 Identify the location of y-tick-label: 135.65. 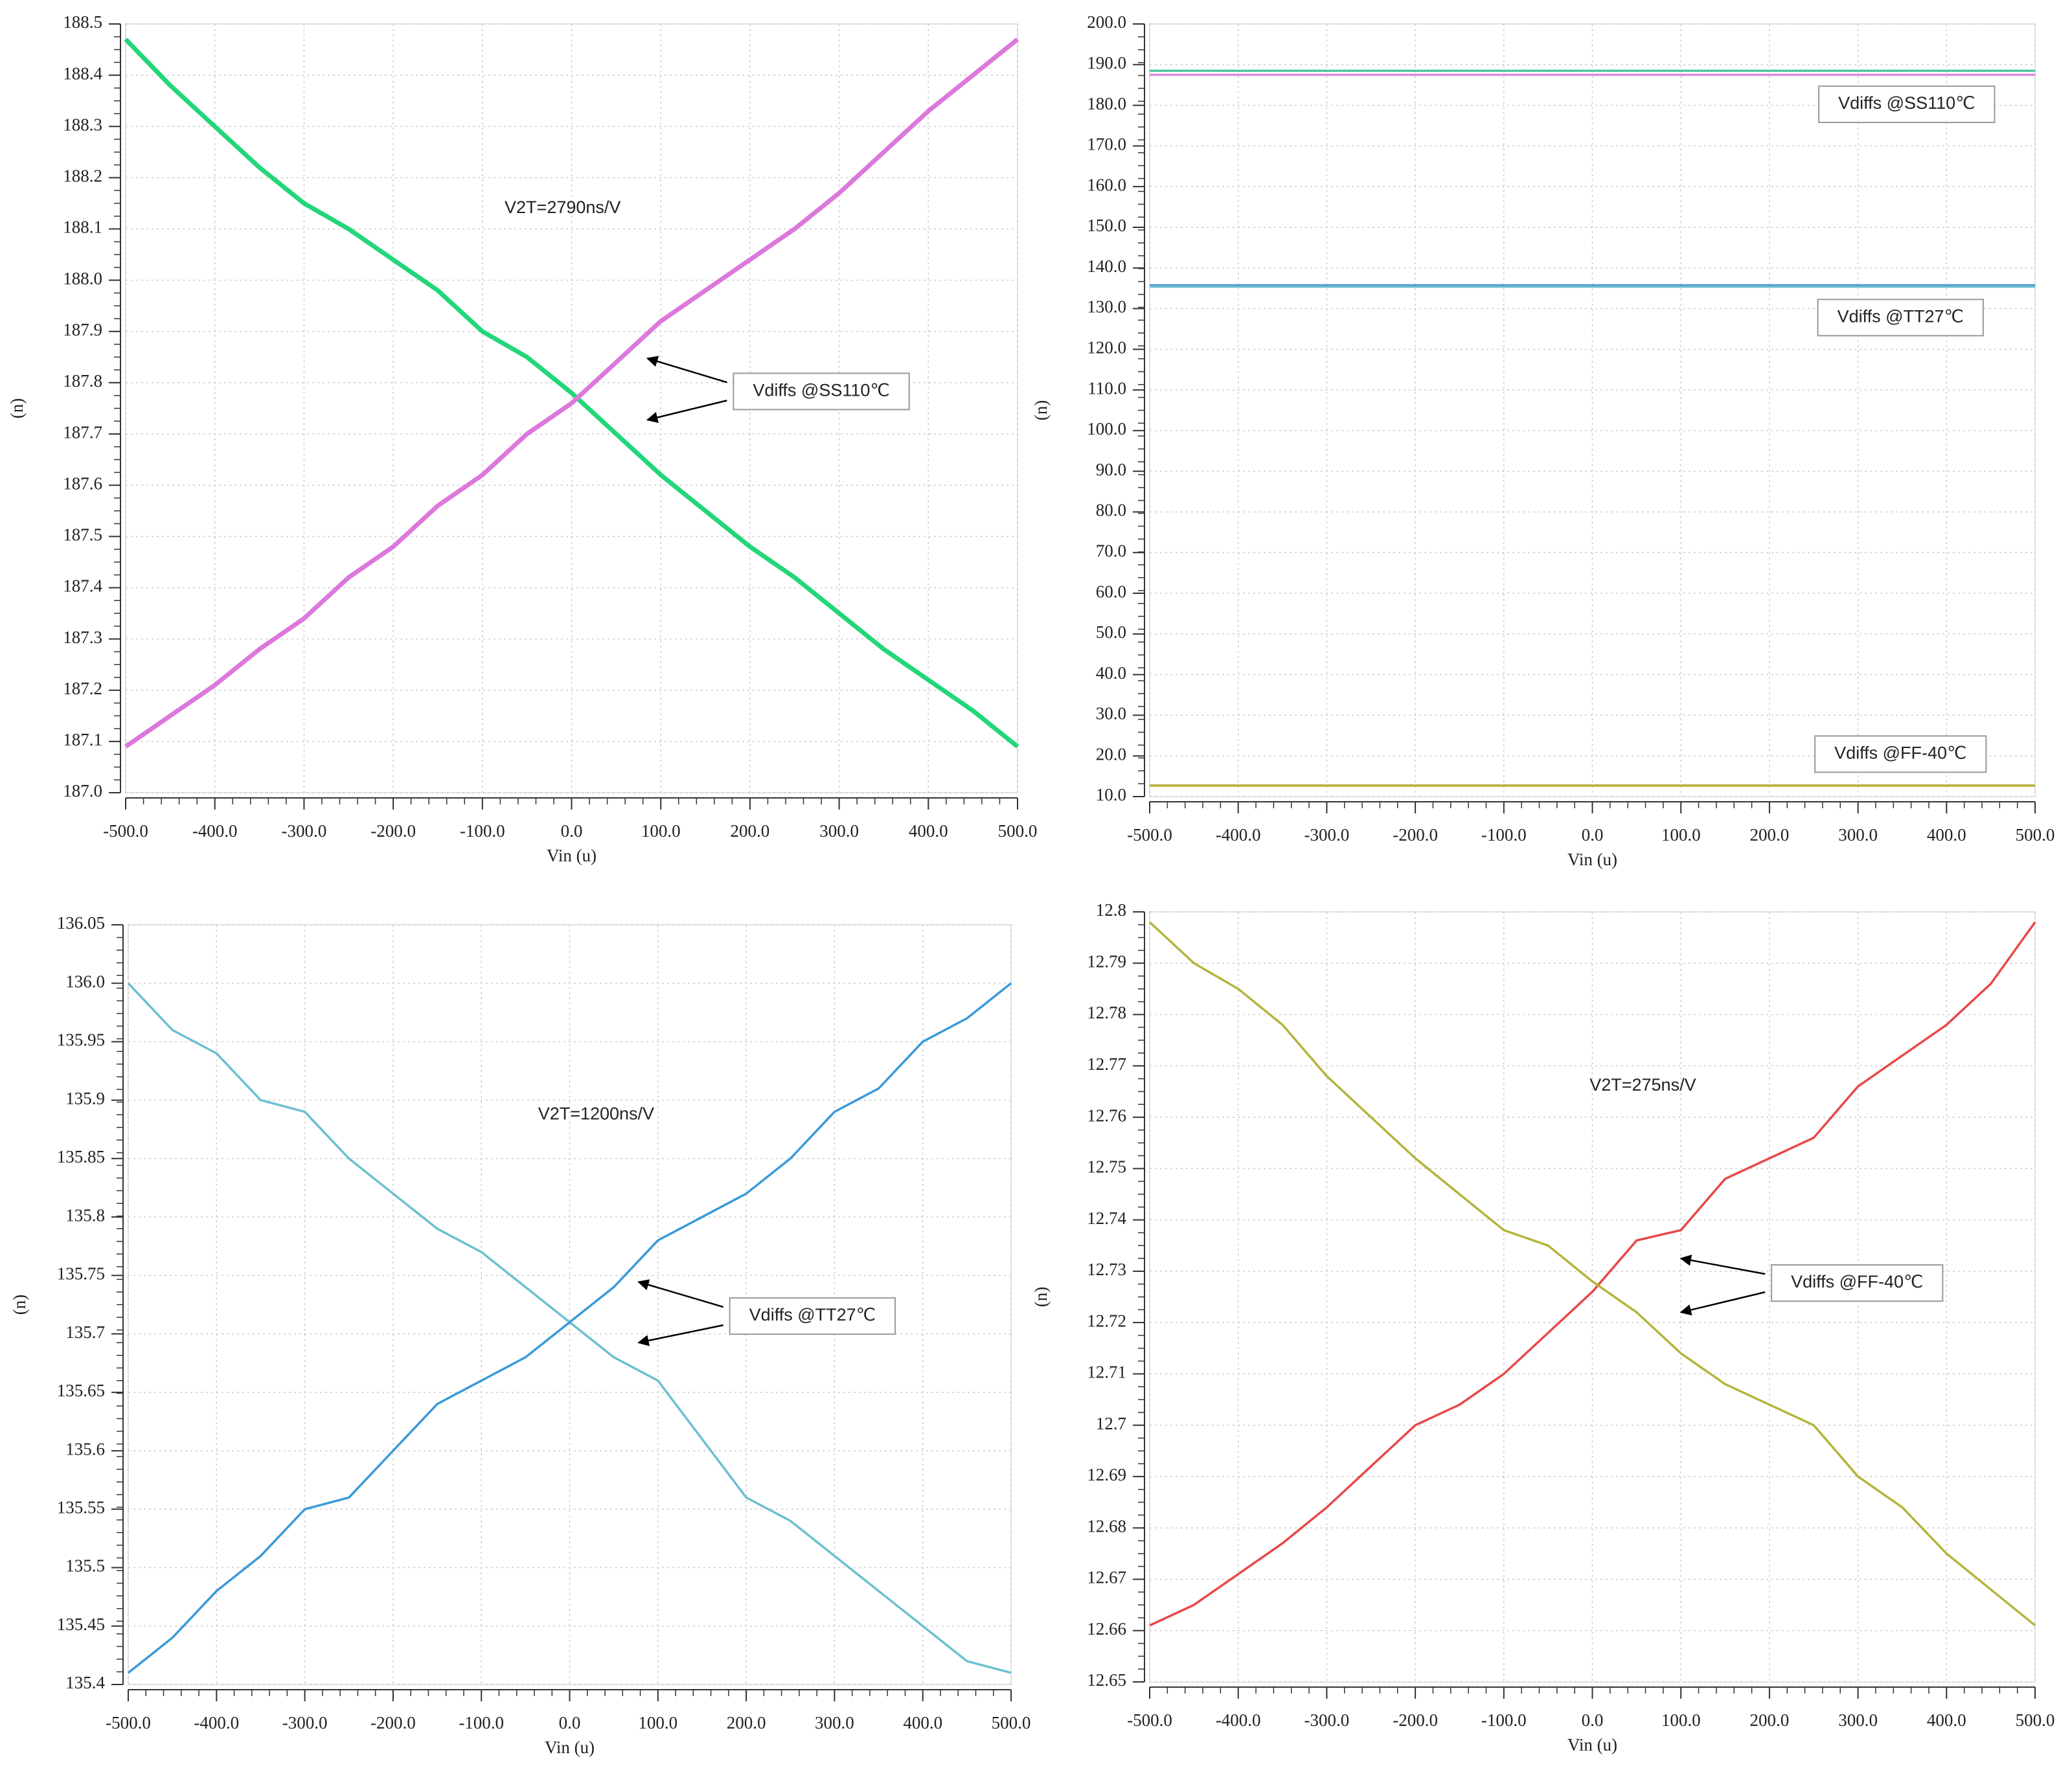
(81, 1390).